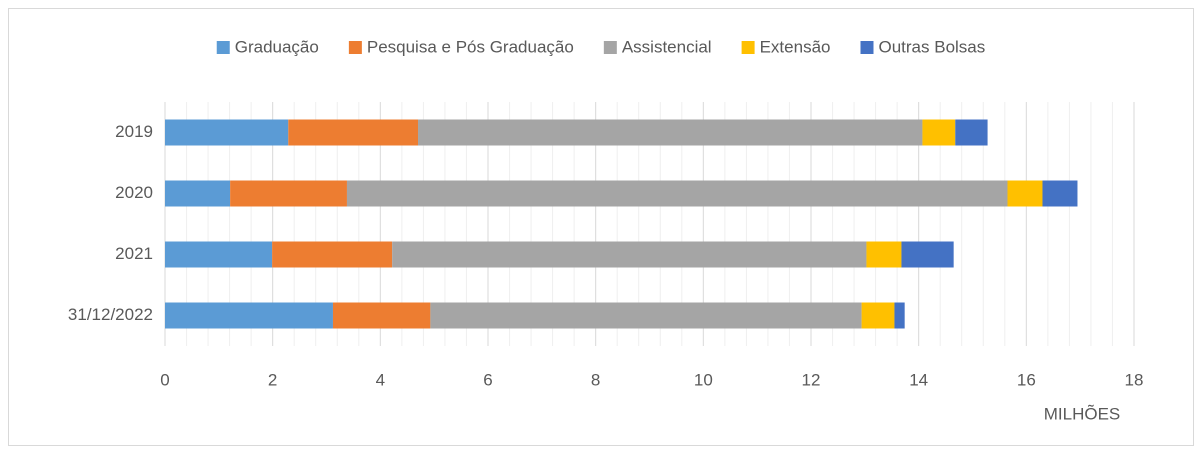 This screenshot has height=454, width=1202. Describe the element at coordinates (595, 379) in the screenshot. I see `x-tick-label: 8` at that location.